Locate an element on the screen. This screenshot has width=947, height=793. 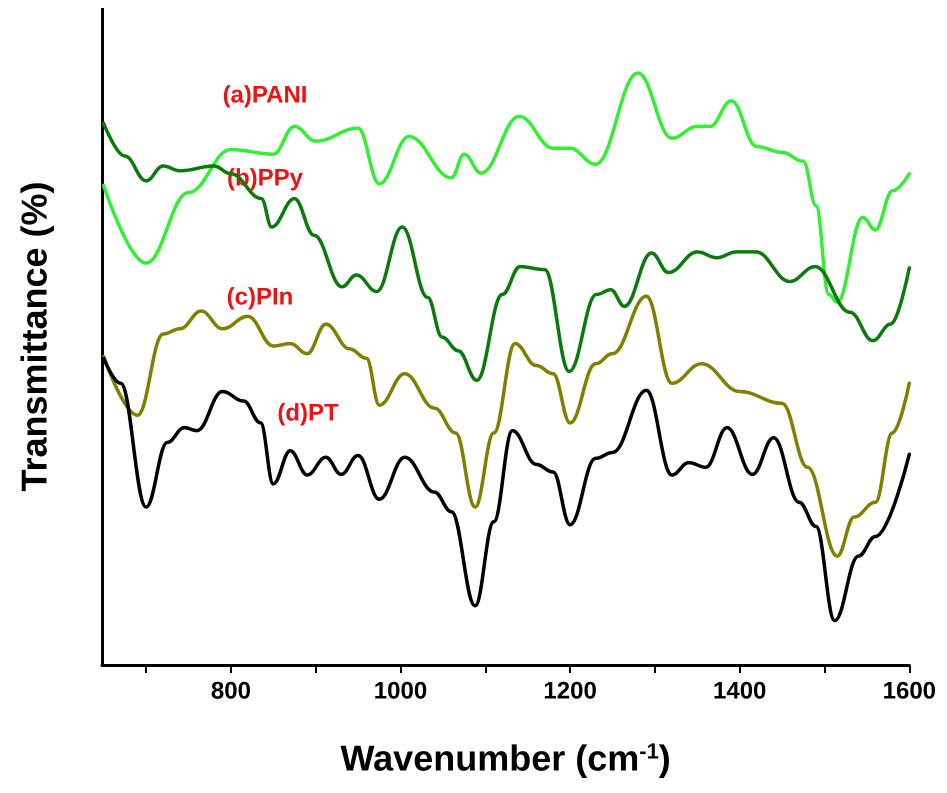
annotation: (c)PIn is located at coordinates (260, 297).